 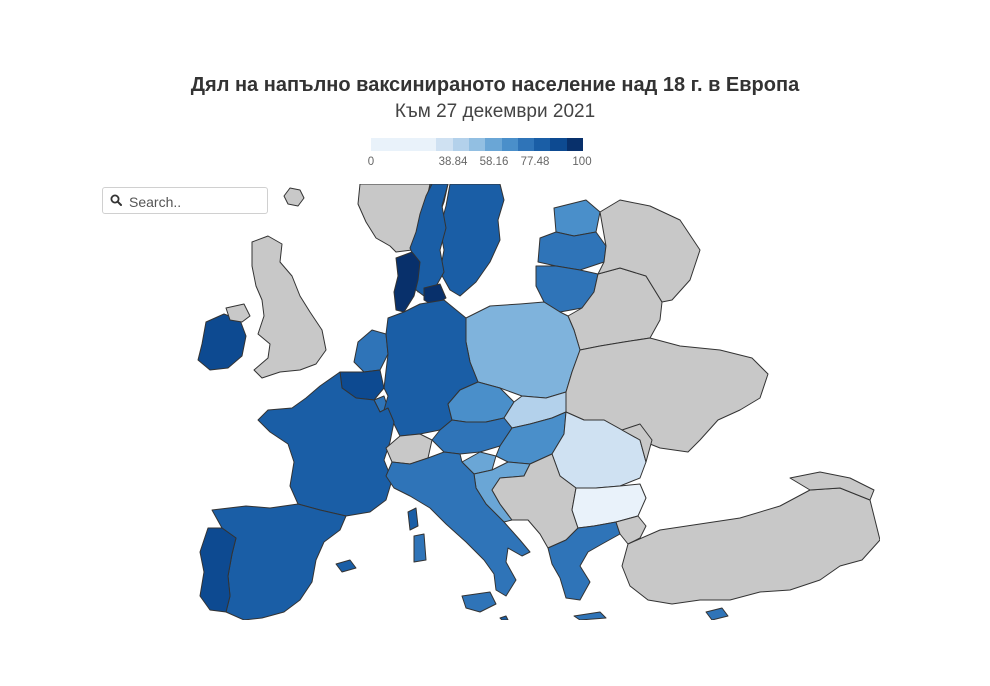 I want to click on search-input, so click(x=197, y=201).